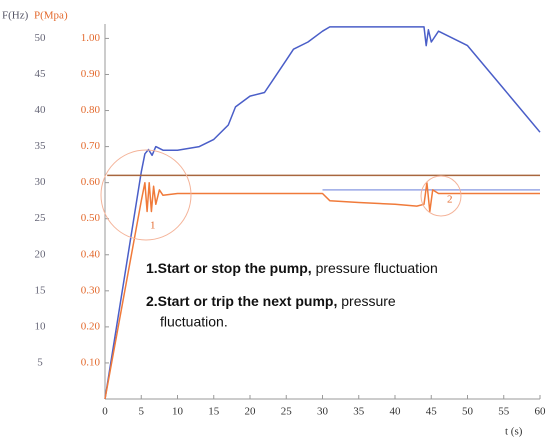 Image resolution: width=550 pixels, height=446 pixels. I want to click on annotation-bold: 2.Start or trip the next pump,, so click(241, 301).